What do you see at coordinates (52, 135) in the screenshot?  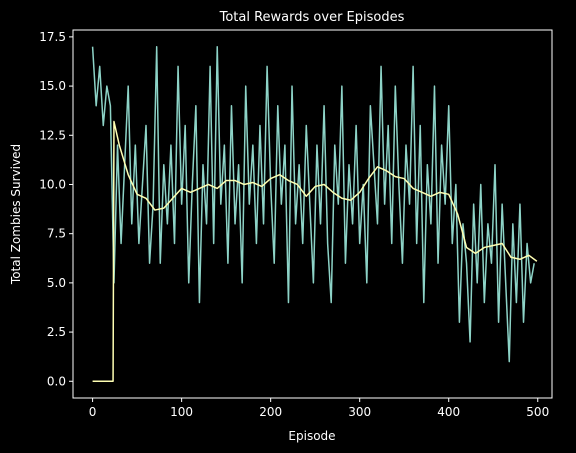 I see `y-tick-label: 12.5` at bounding box center [52, 135].